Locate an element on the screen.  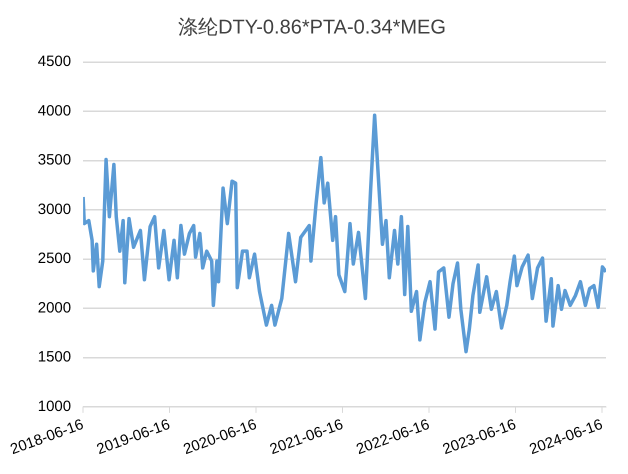
chart-title: 涤纶DTY-0.86*PTA-0.34*MEG is located at coordinates (312, 27).